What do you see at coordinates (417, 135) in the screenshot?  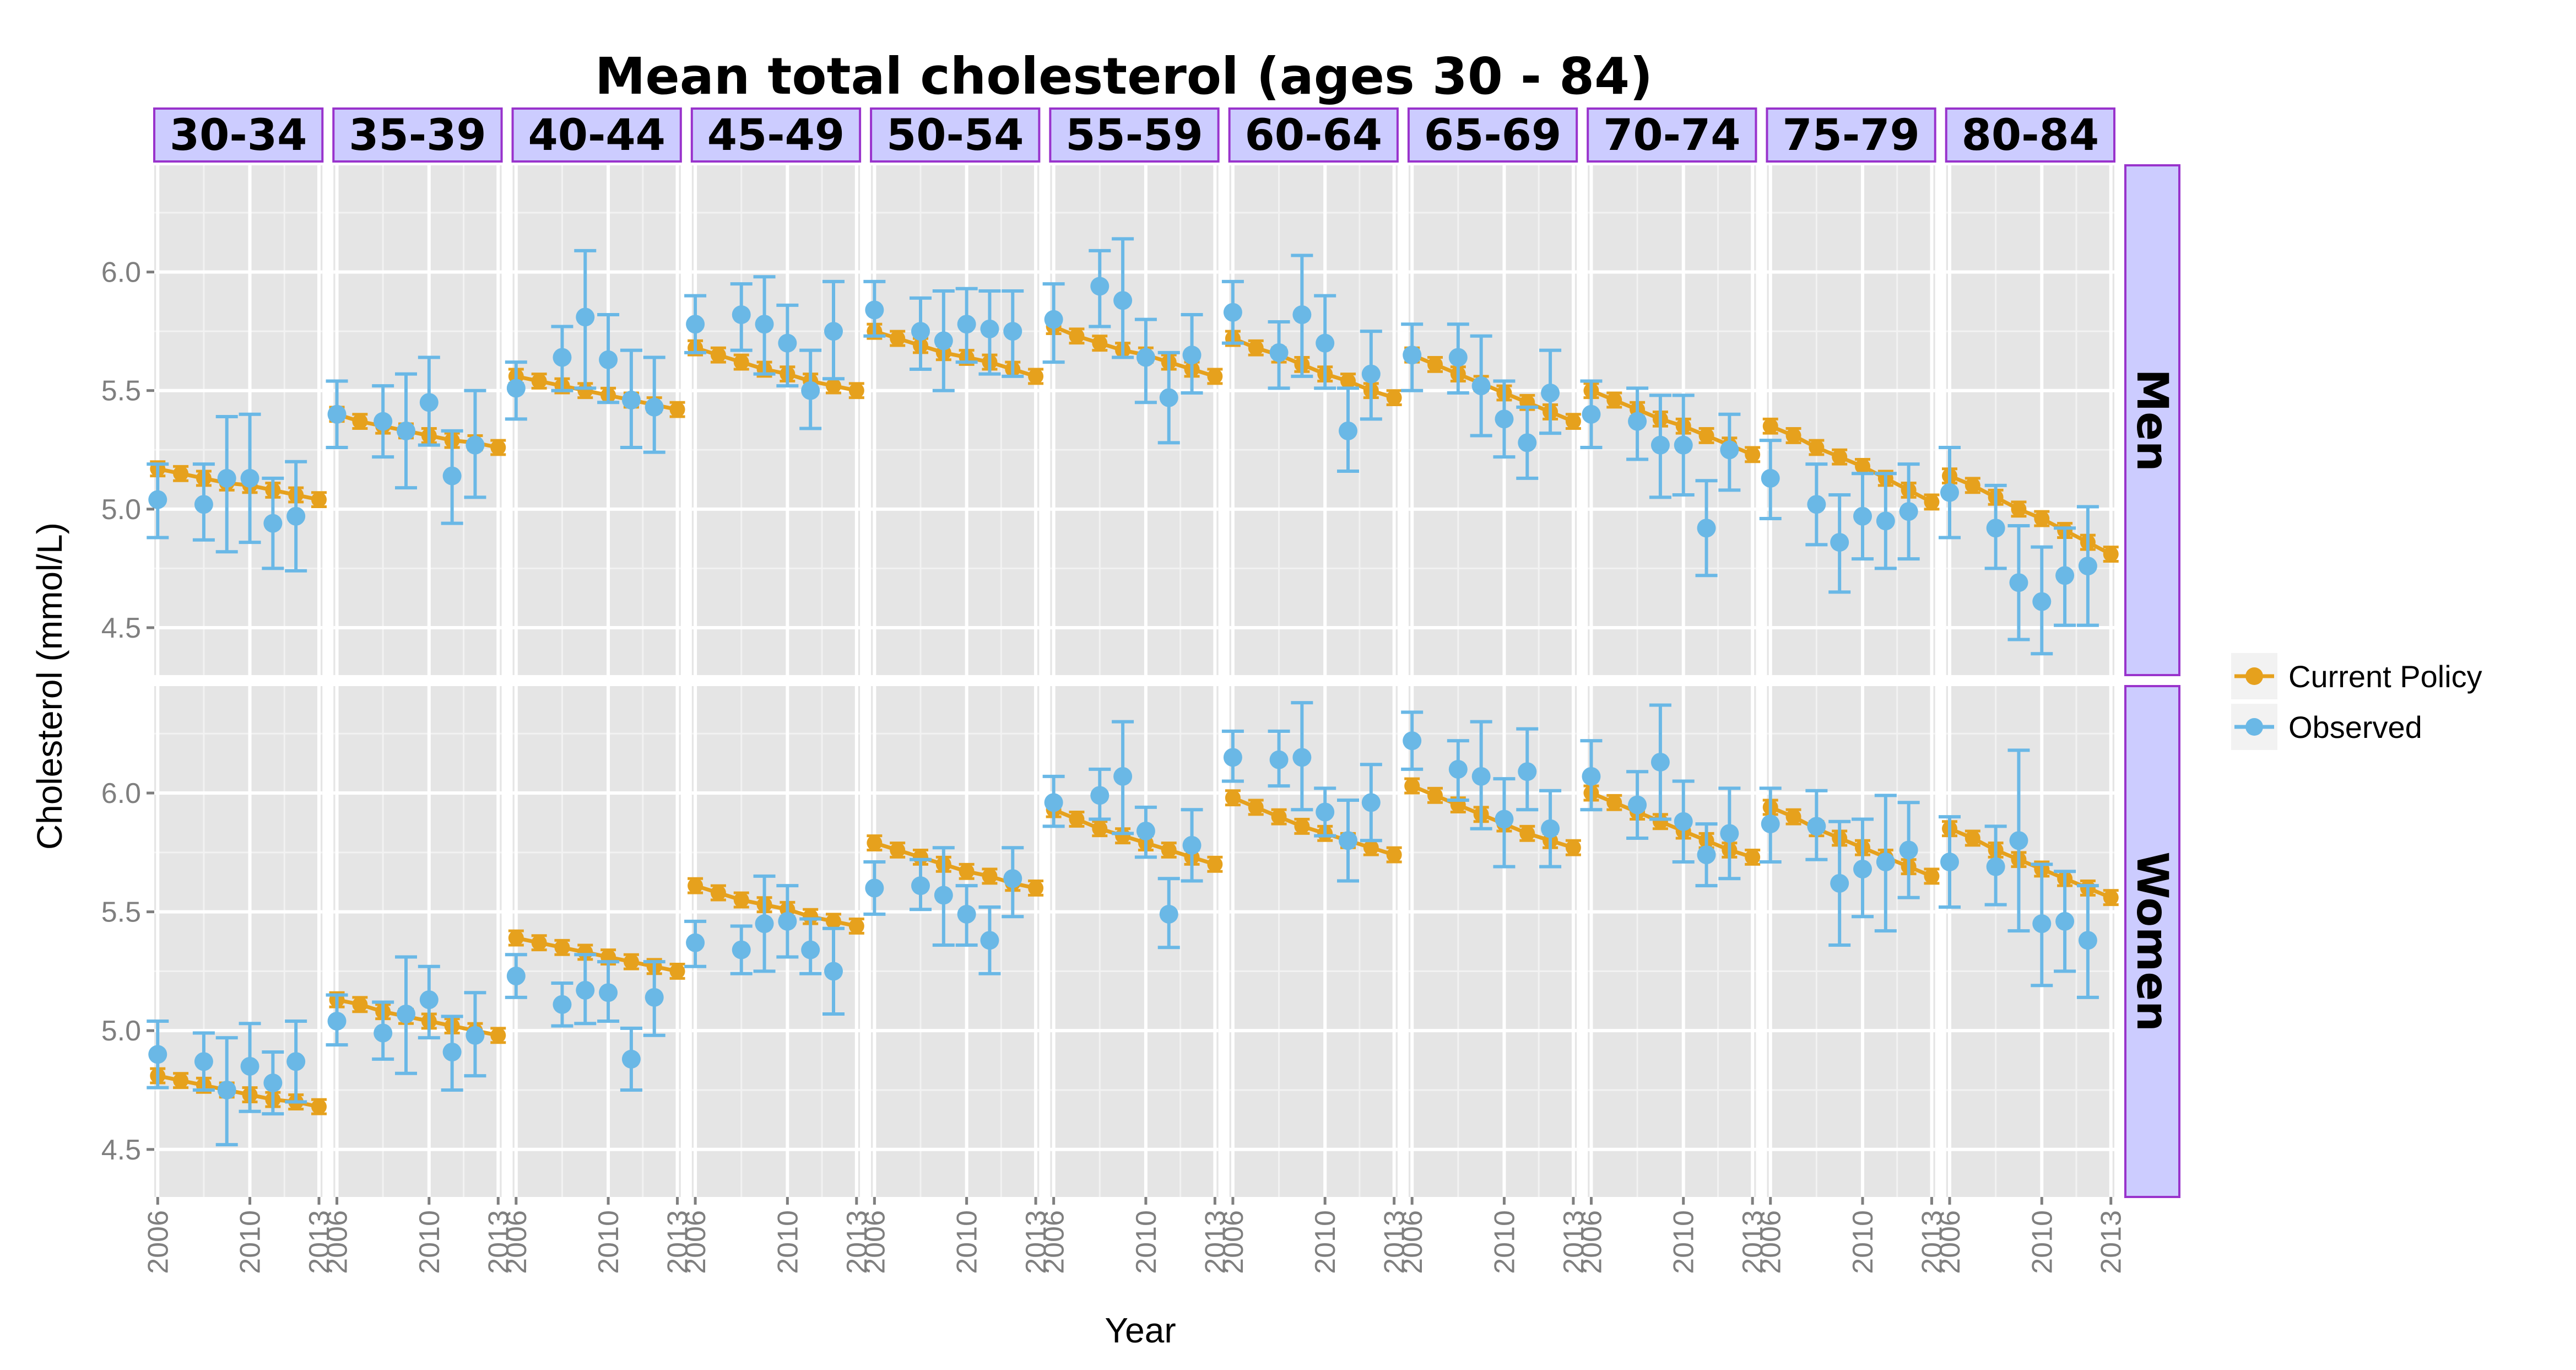 I see `strip-35-39: 35-39` at bounding box center [417, 135].